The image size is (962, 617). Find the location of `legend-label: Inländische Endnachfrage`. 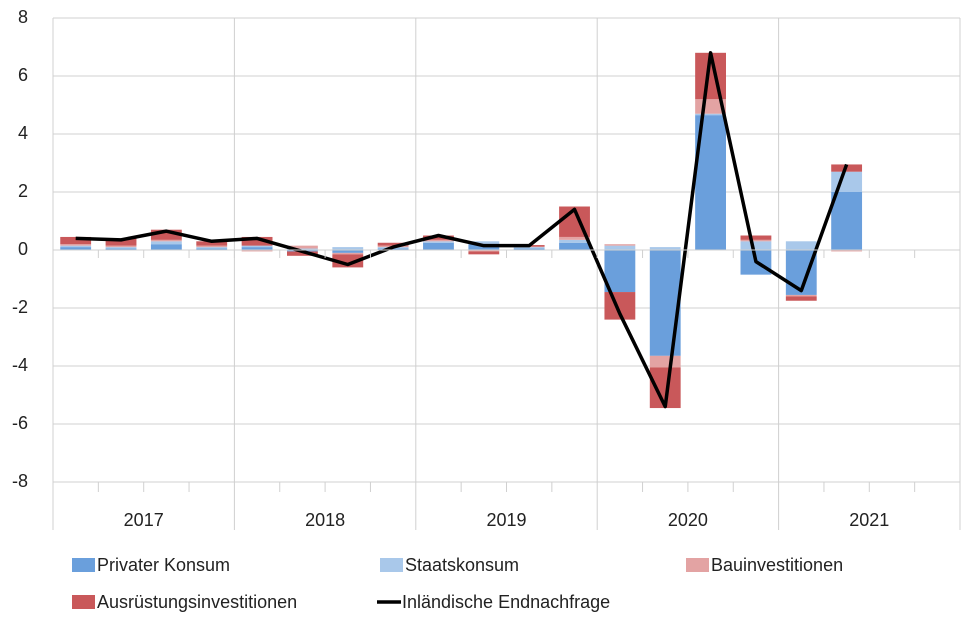

legend-label: Inländische Endnachfrage is located at coordinates (506, 602).